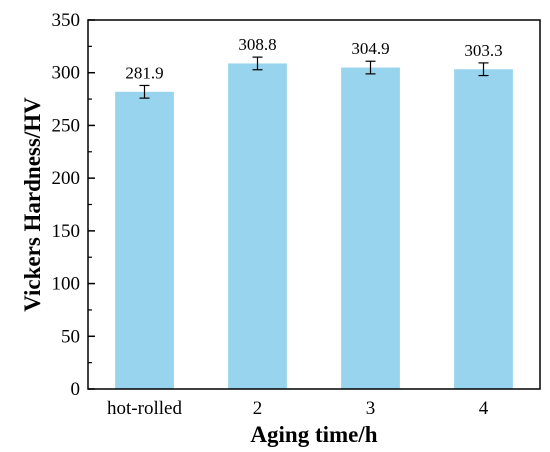 This screenshot has height=452, width=550. Describe the element at coordinates (483, 50) in the screenshot. I see `data-label: 303.3` at that location.